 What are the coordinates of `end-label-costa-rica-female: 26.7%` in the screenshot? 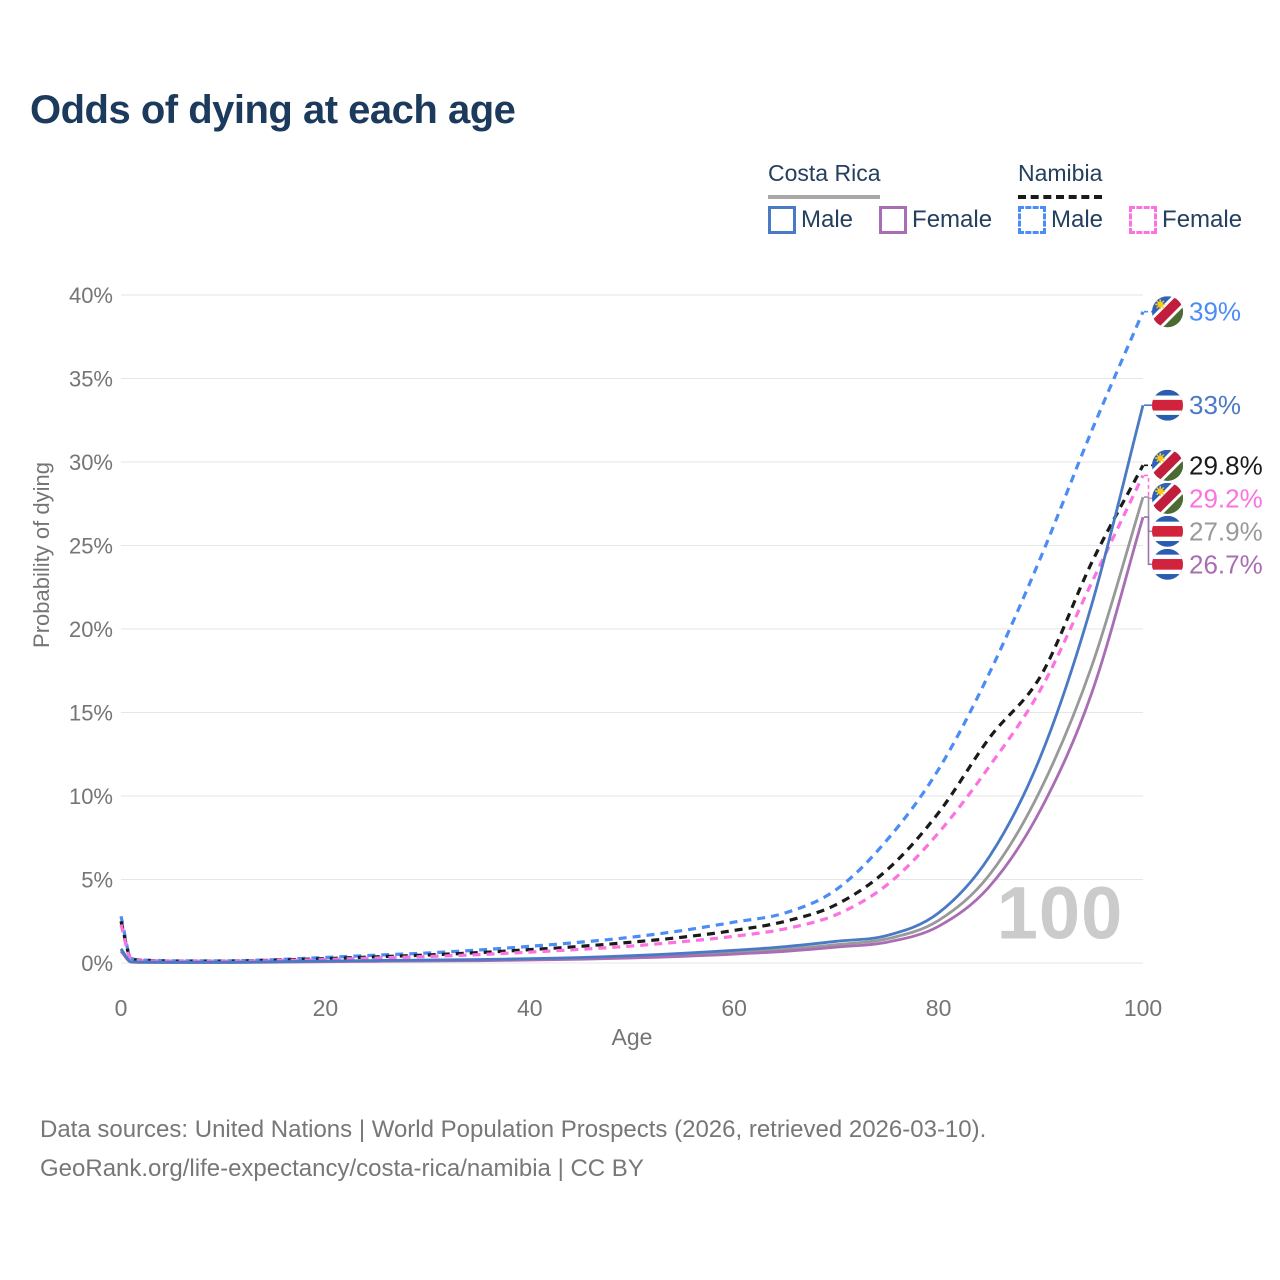 It's located at (1203, 548).